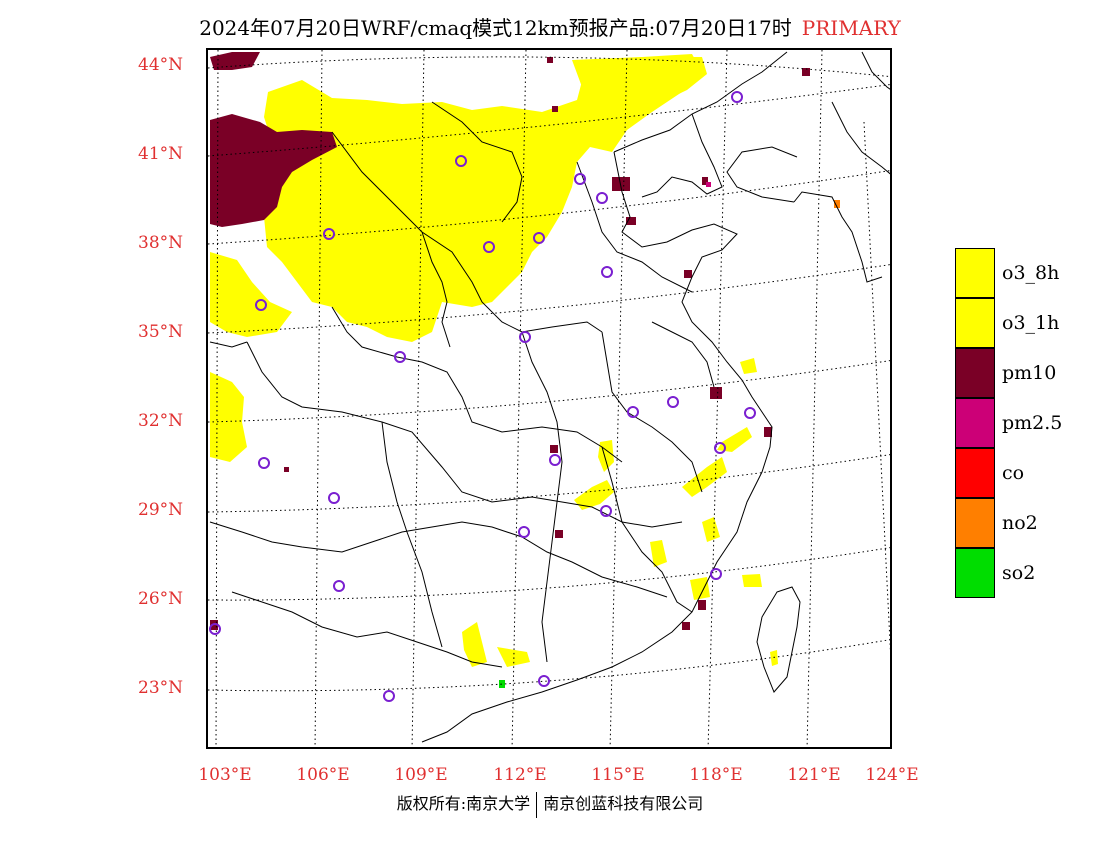 The height and width of the screenshot is (850, 1100). What do you see at coordinates (892, 775) in the screenshot?
I see `lon-label-124: 124°E` at bounding box center [892, 775].